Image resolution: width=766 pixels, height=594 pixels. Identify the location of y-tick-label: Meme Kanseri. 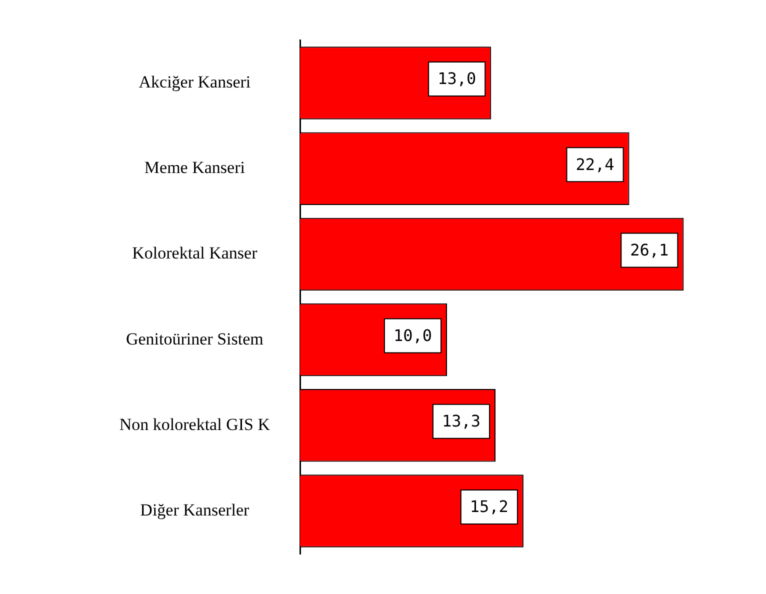
(195, 168).